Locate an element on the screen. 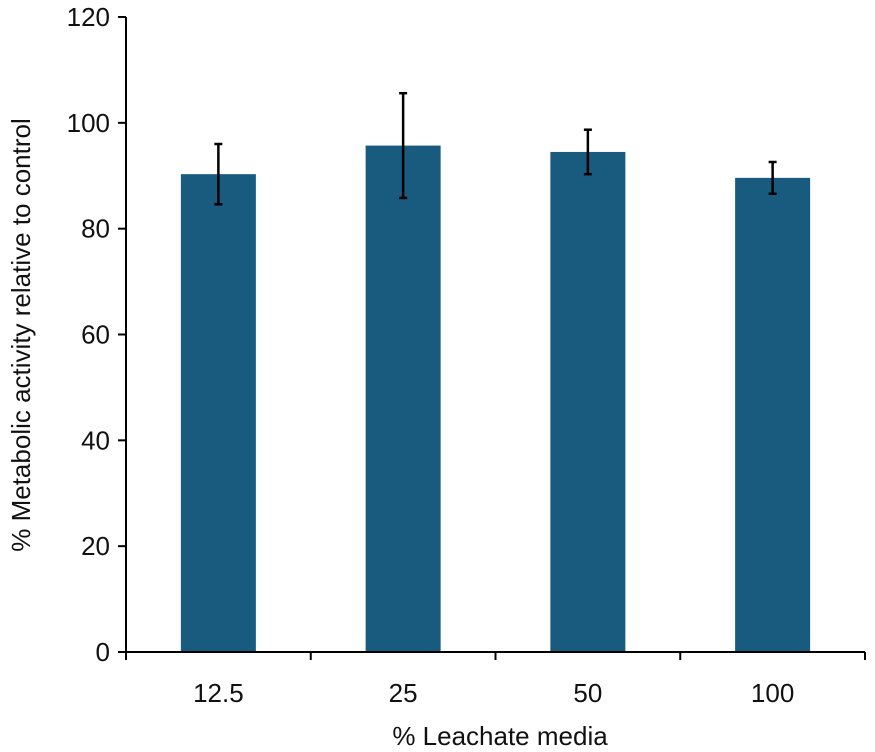  x-tick-label: 100 is located at coordinates (772, 693).